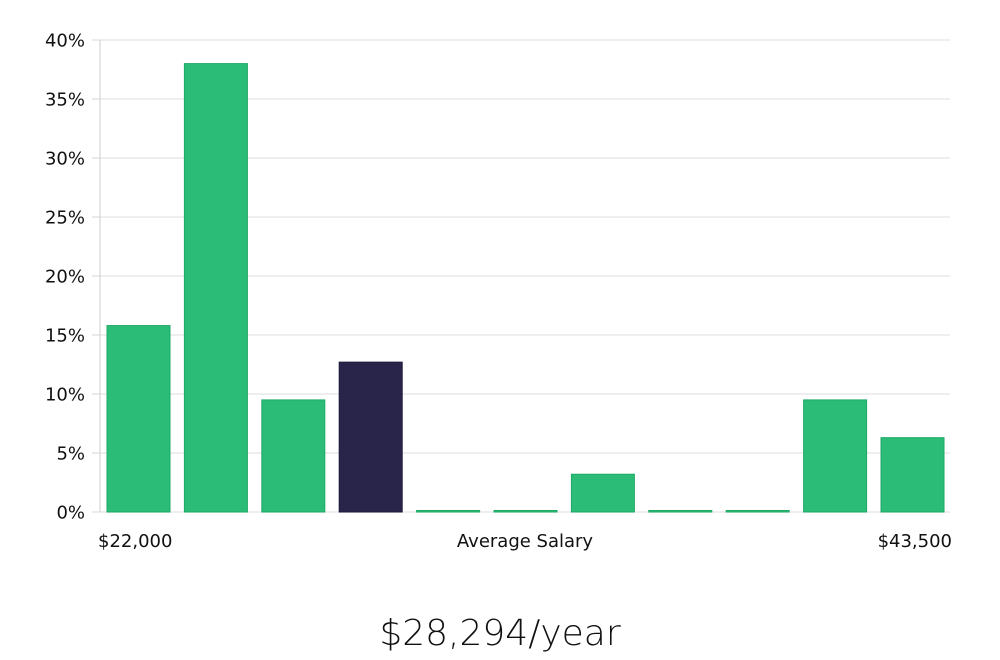 The width and height of the screenshot is (1000, 660). Describe the element at coordinates (65, 41) in the screenshot. I see `y-tick-label: 40%` at that location.